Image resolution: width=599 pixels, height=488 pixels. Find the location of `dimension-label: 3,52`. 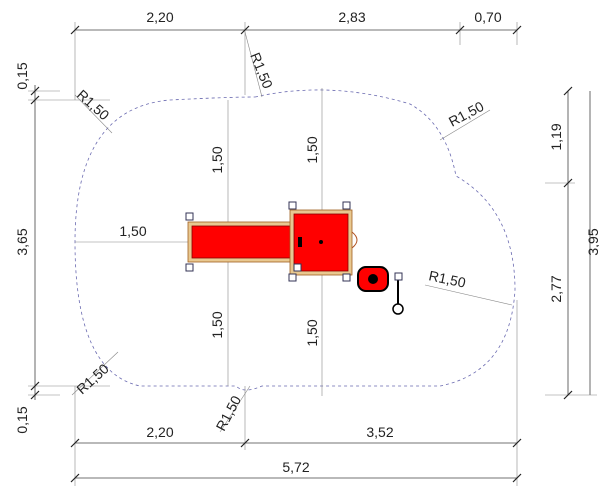

dimension-label: 3,52 is located at coordinates (379, 432).